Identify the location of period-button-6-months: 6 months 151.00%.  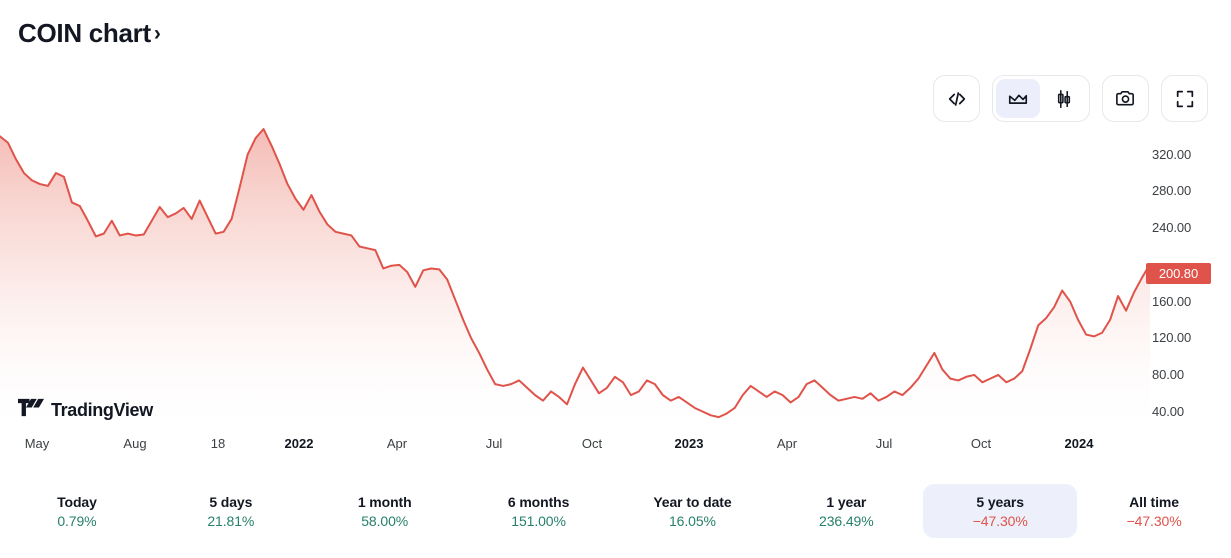
(539, 511).